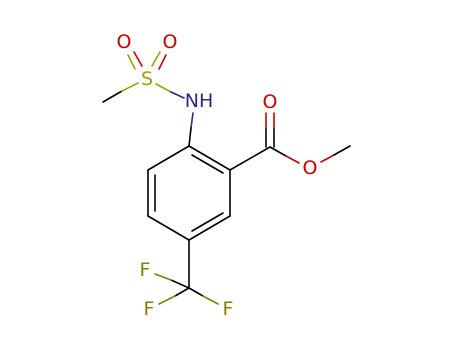 The height and width of the screenshot is (350, 455). Describe the element at coordinates (199, 101) in the screenshot. I see `atom-label: NH` at that location.